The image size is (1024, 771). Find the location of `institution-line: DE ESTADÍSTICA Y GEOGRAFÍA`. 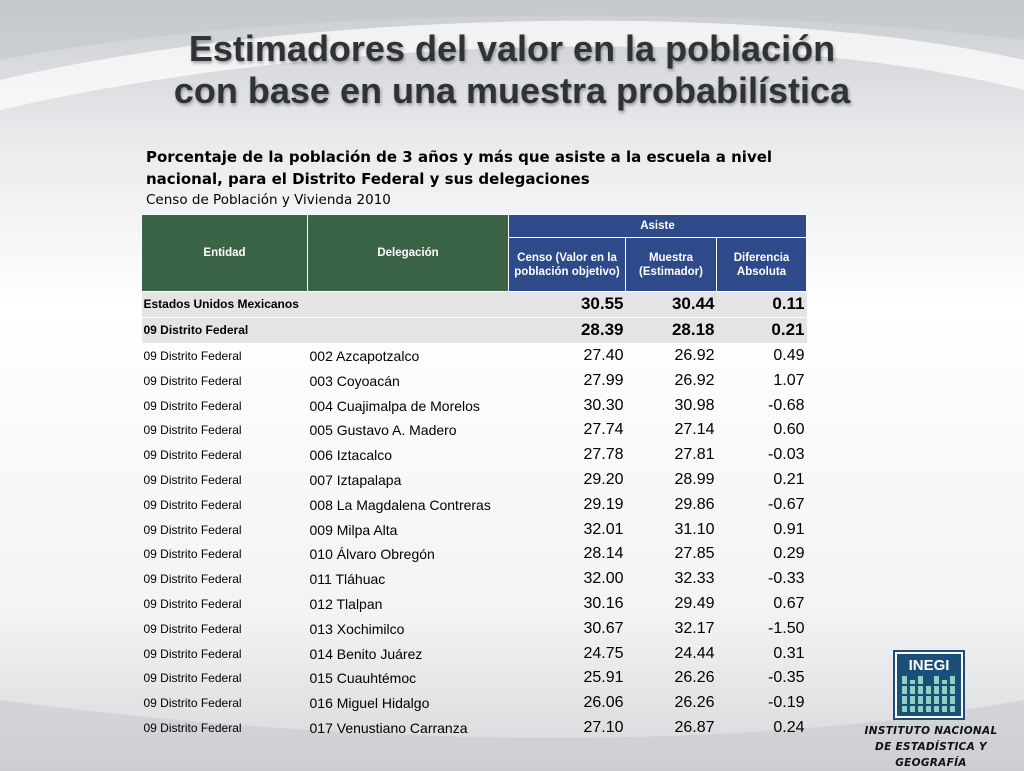

institution-line: DE ESTADÍSTICA Y GEOGRAFÍA is located at coordinates (931, 755).